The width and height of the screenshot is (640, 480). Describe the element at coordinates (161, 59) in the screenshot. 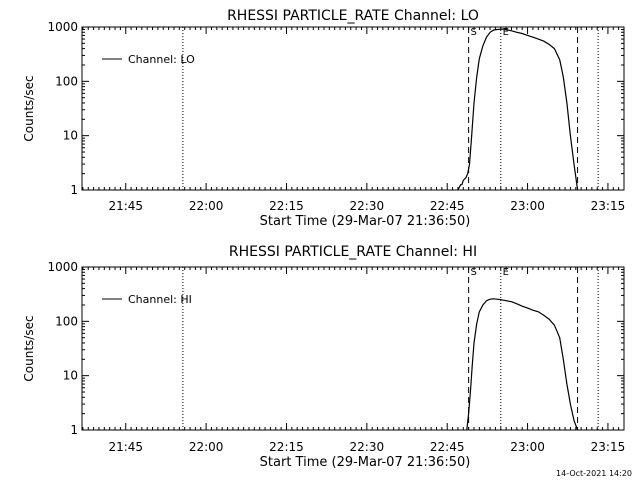

I see `legend-label: Channel: LO` at that location.